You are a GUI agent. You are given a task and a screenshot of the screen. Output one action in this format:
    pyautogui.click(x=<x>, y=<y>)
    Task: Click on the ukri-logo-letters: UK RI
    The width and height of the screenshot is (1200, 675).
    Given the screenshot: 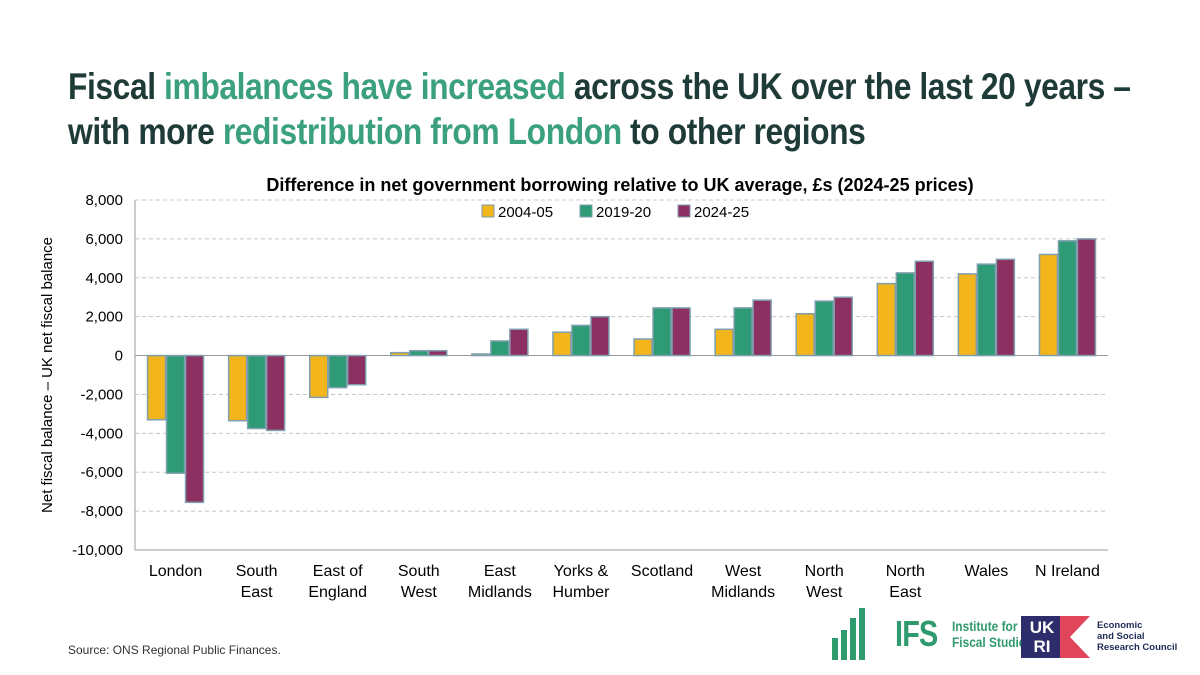 What is the action you would take?
    pyautogui.click(x=1042, y=637)
    